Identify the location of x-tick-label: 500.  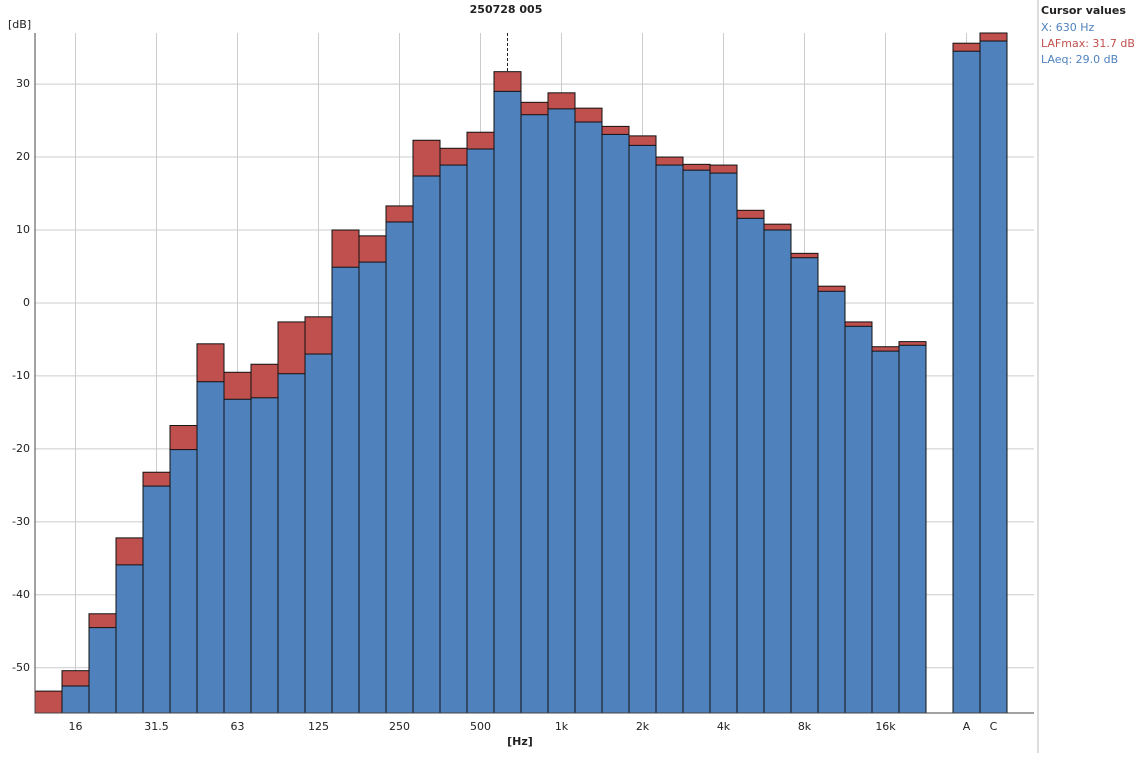
(480, 726).